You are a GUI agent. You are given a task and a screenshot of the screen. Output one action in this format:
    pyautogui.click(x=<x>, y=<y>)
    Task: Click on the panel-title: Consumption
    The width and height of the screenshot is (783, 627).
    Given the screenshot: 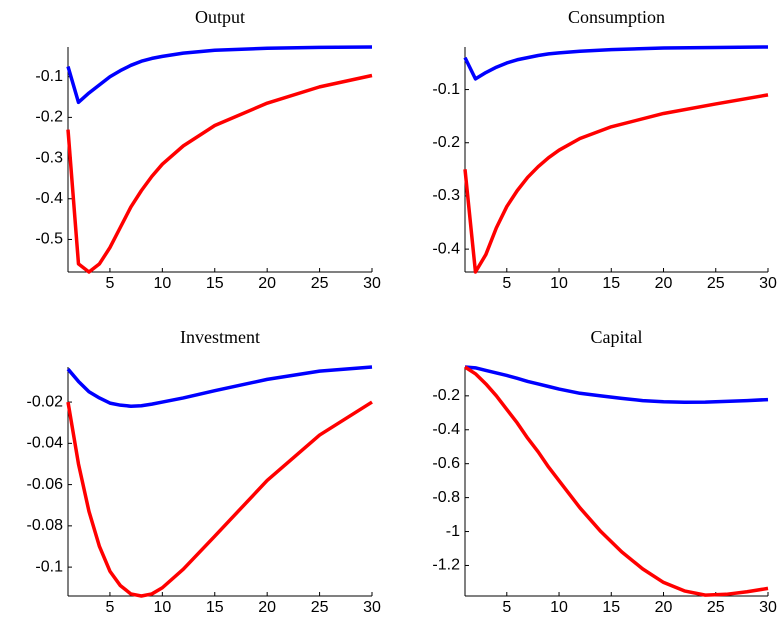 What is the action you would take?
    pyautogui.click(x=616, y=17)
    